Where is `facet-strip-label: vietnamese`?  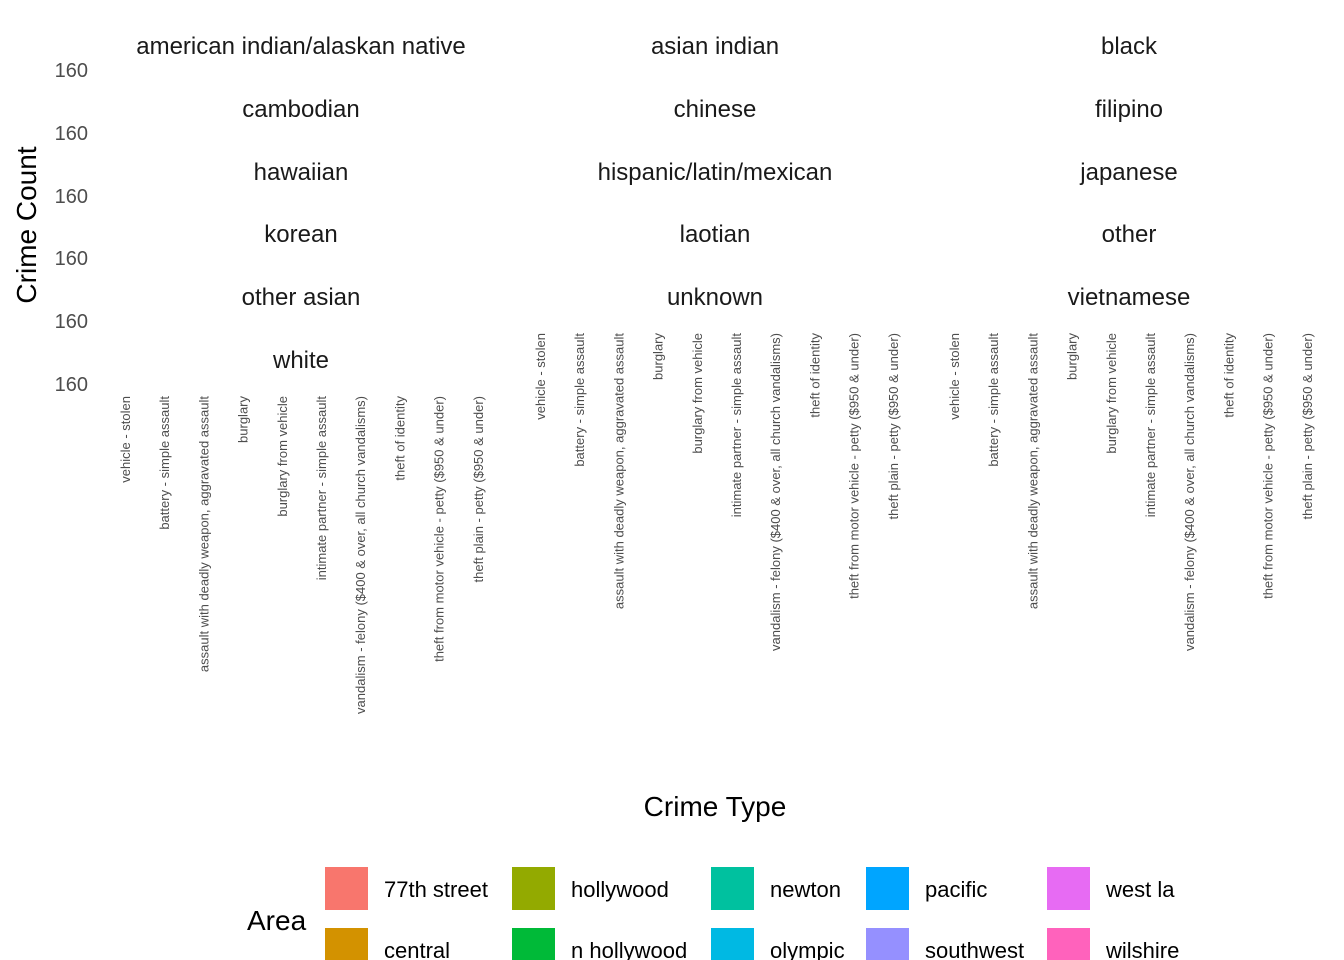 facet-strip-label: vietnamese is located at coordinates (1129, 297).